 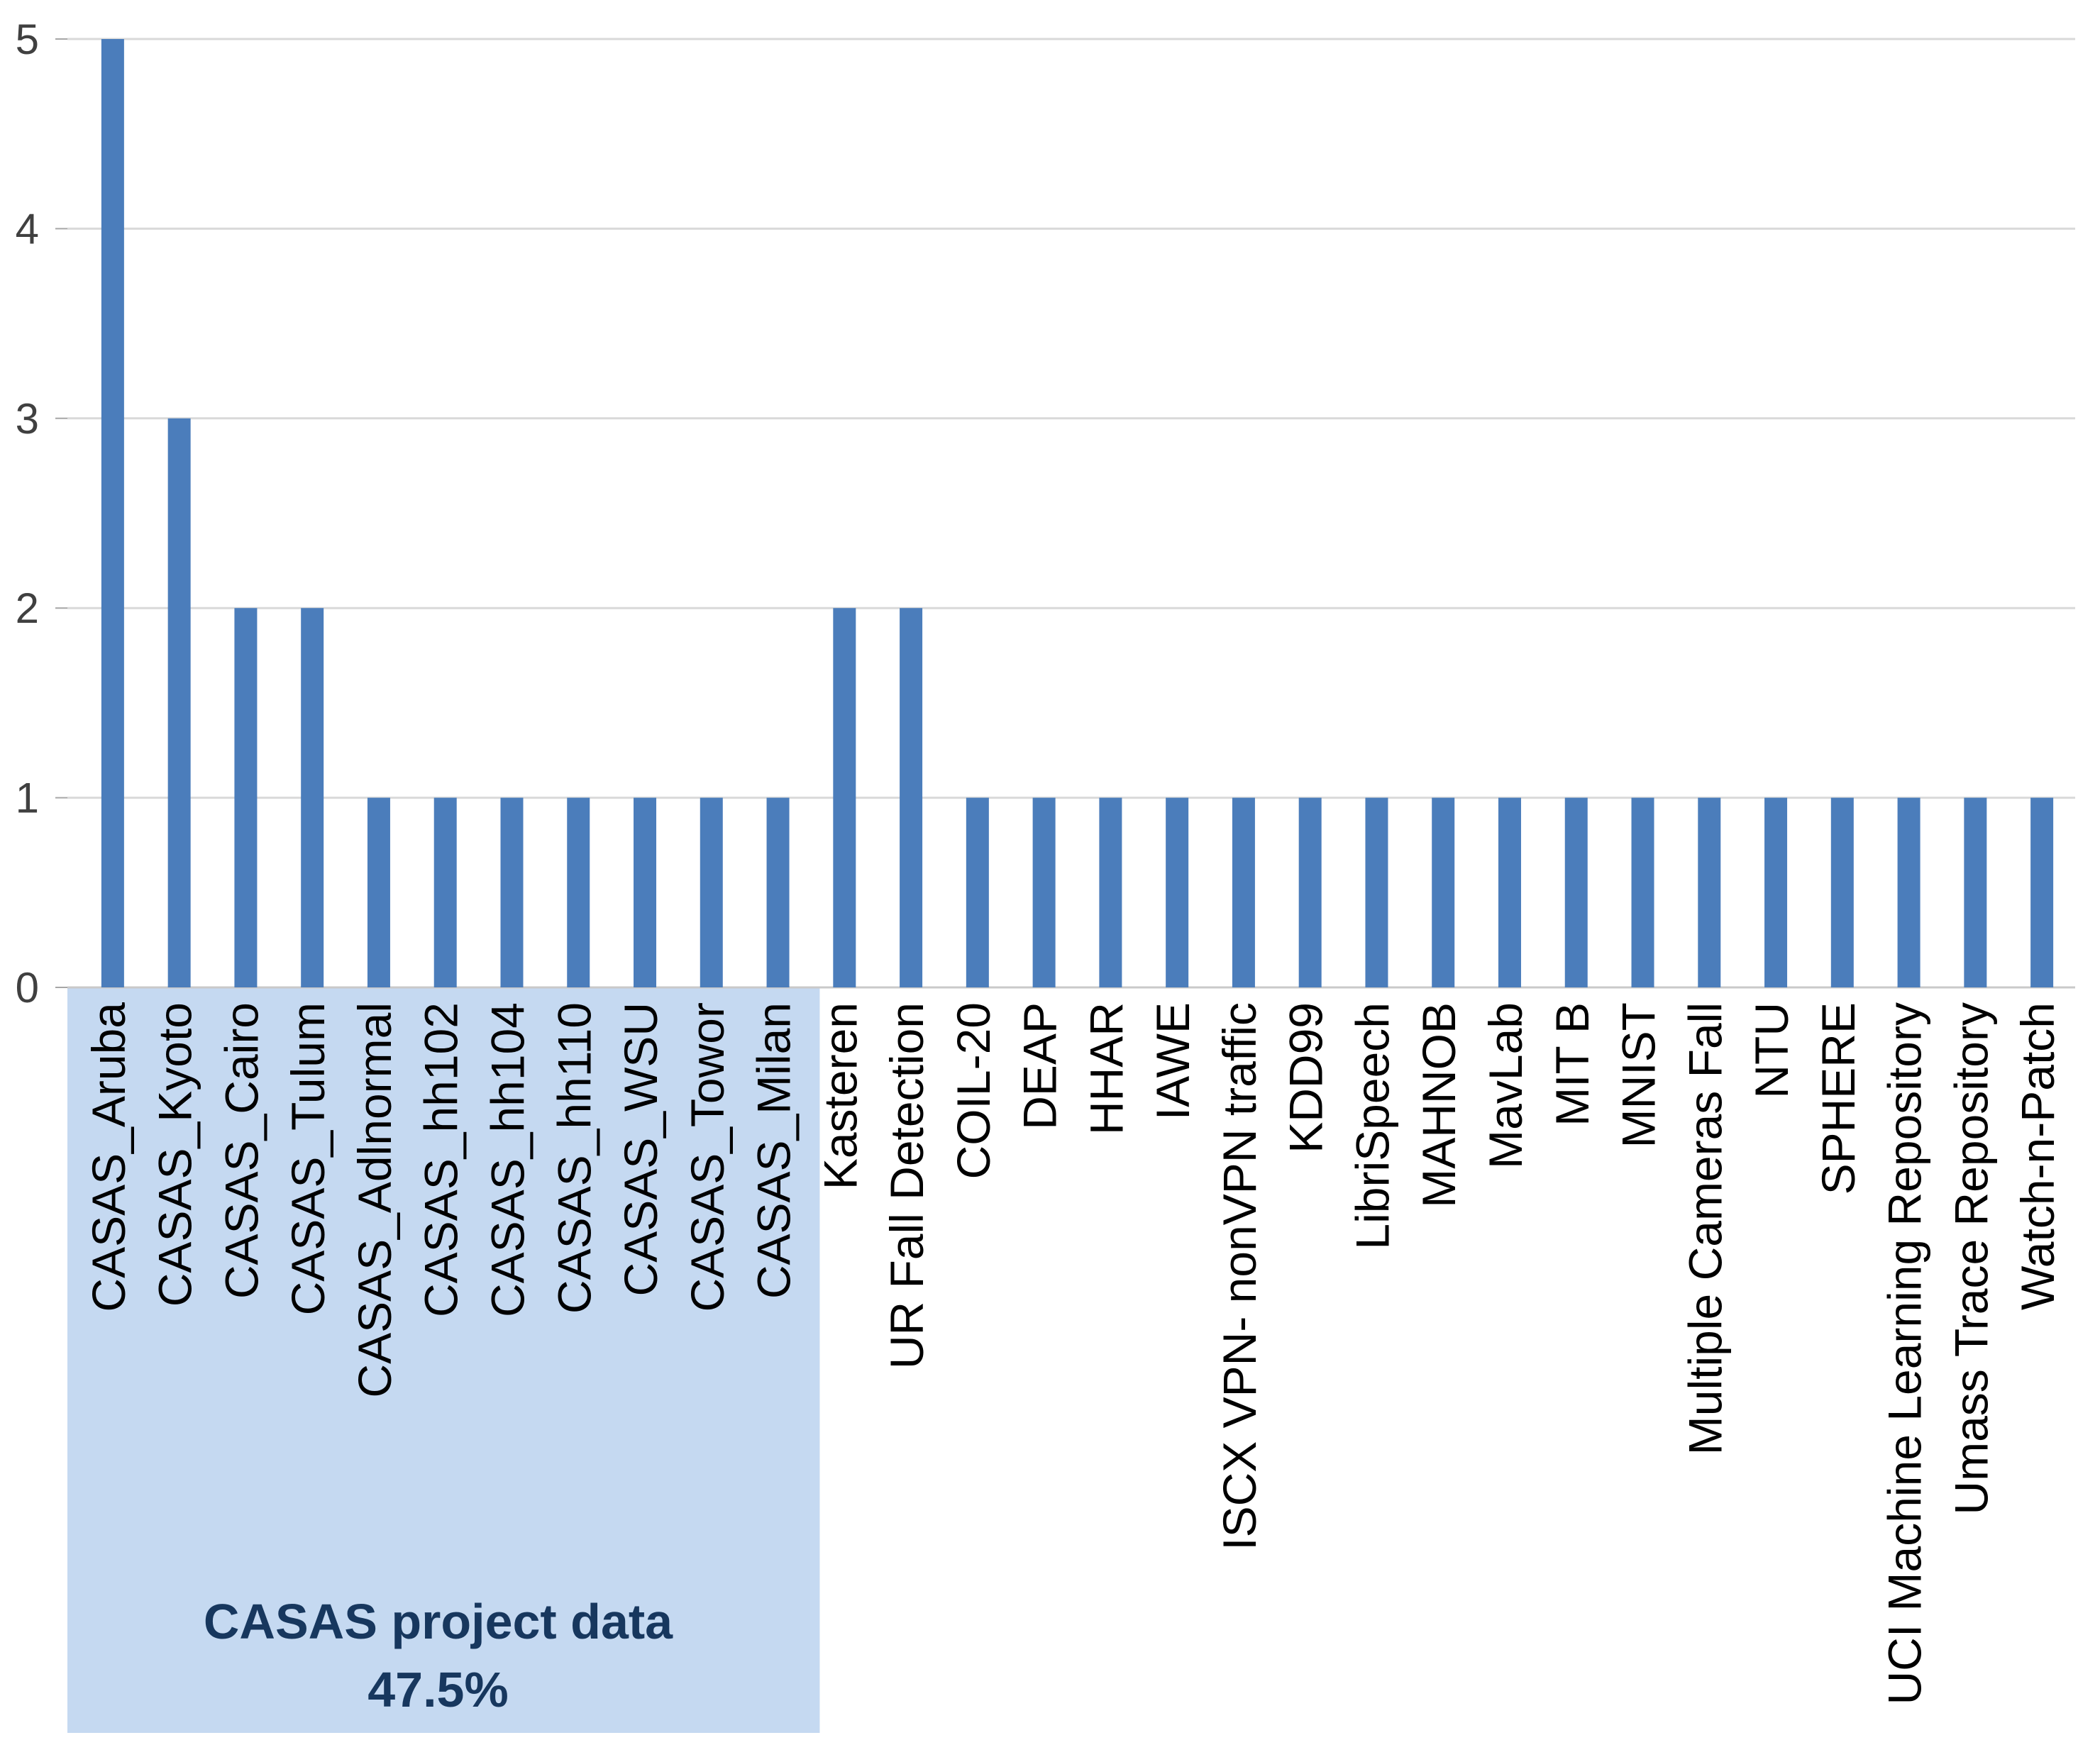 I want to click on x-axis-label-hhar: HHAR, so click(x=1106, y=1068).